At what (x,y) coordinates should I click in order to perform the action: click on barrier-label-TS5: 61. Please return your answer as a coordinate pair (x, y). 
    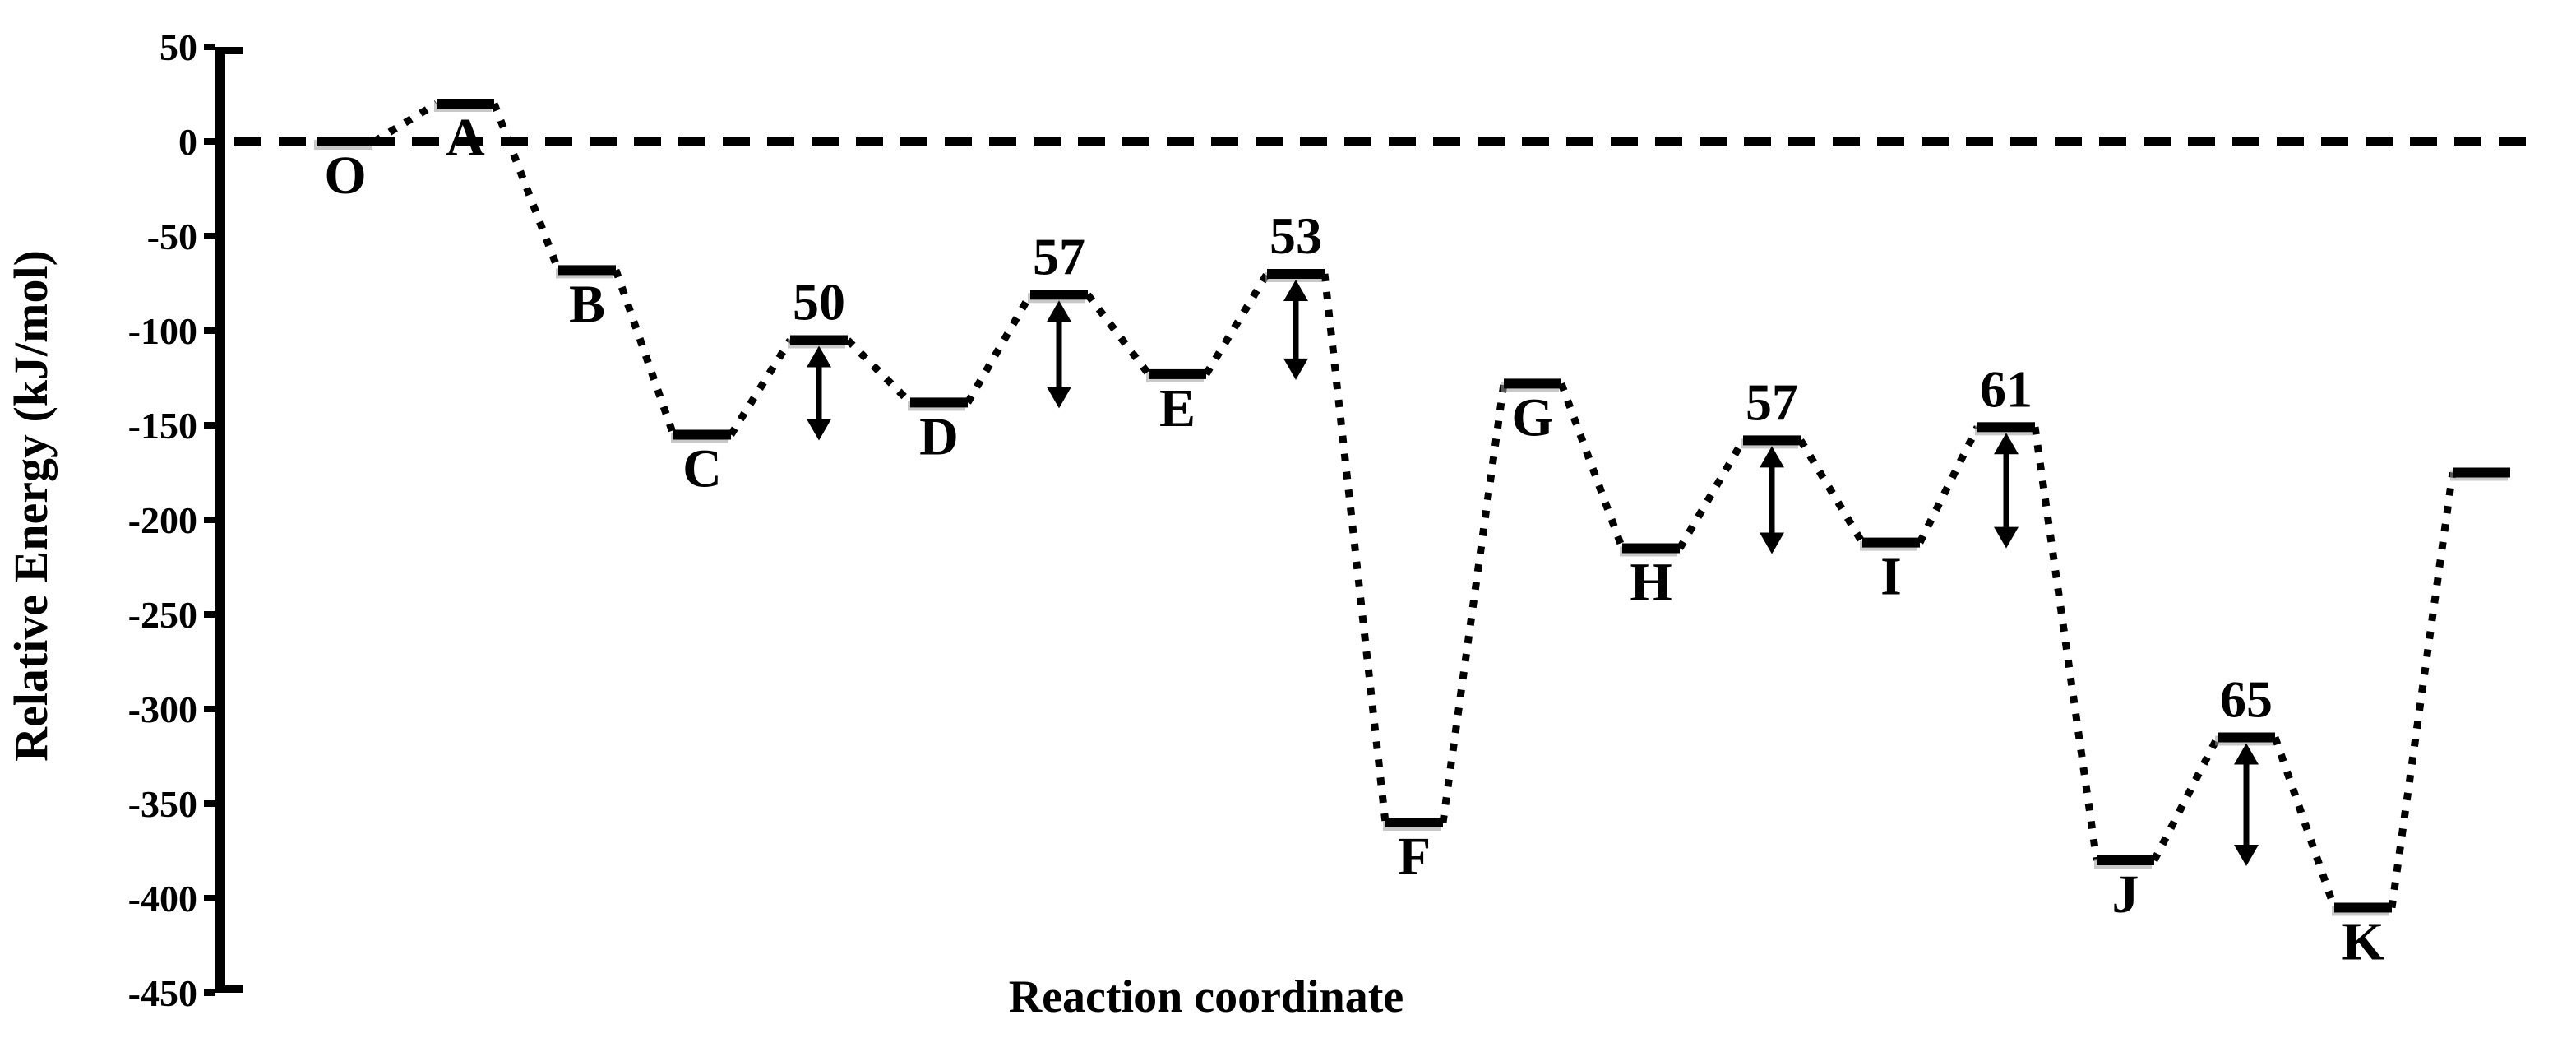
    Looking at the image, I should click on (2006, 388).